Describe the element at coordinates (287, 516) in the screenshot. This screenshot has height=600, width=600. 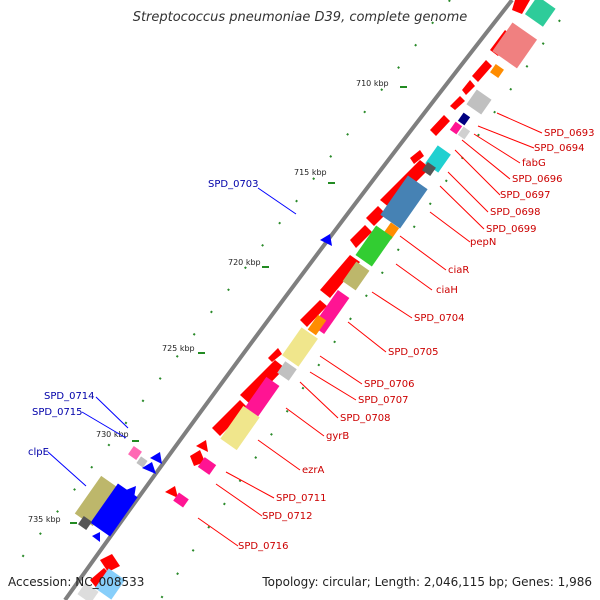
I see `gene-label: SPD_0712` at that location.